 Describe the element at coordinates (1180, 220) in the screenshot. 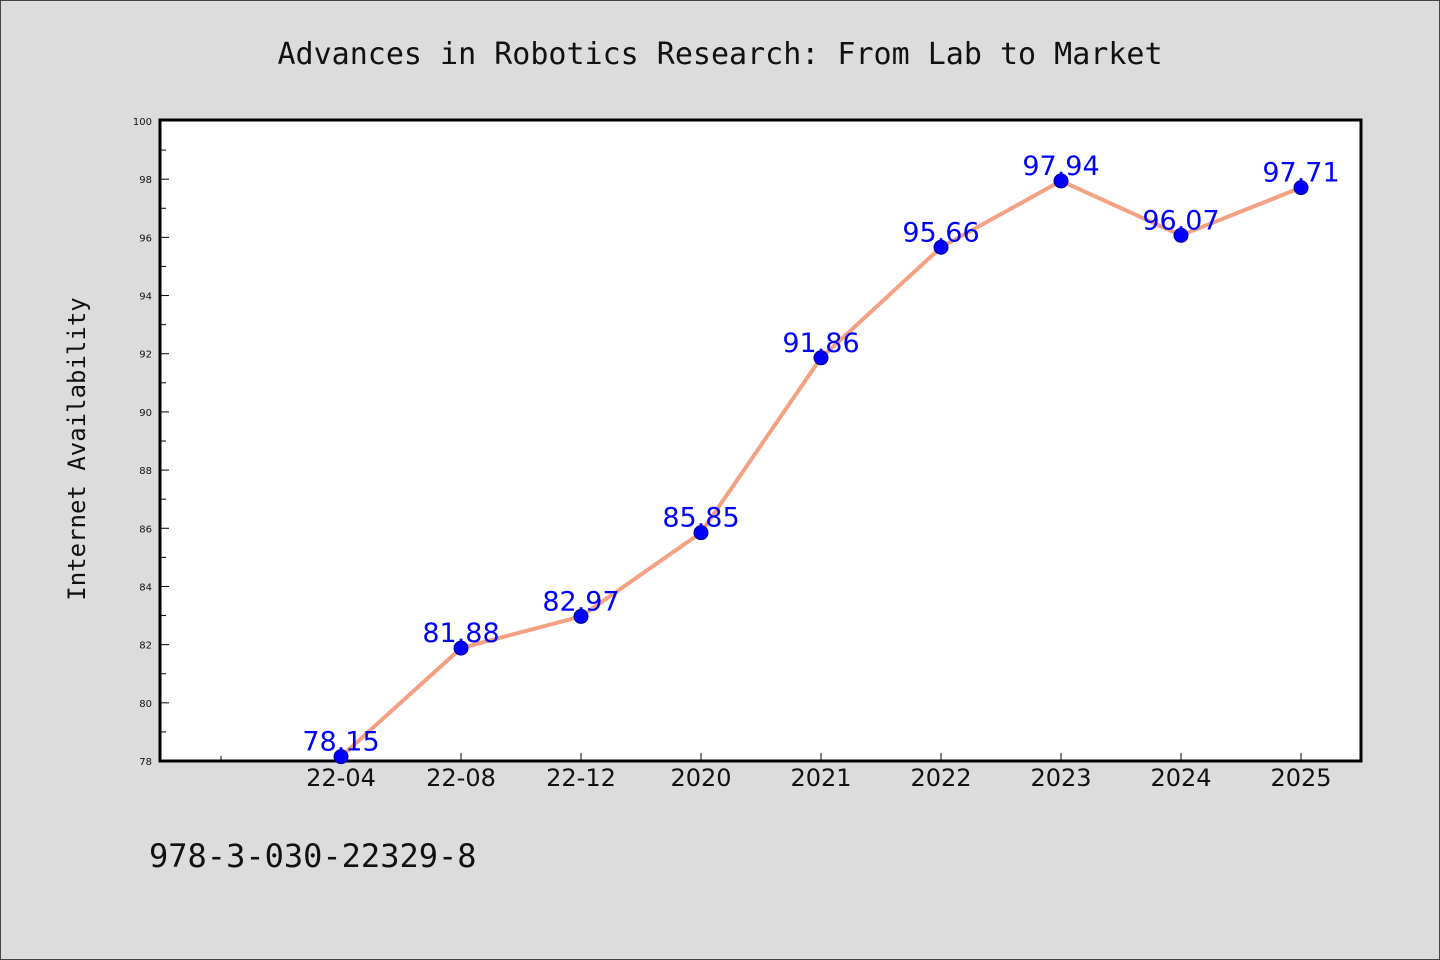

I see `data-label: 96.07` at that location.